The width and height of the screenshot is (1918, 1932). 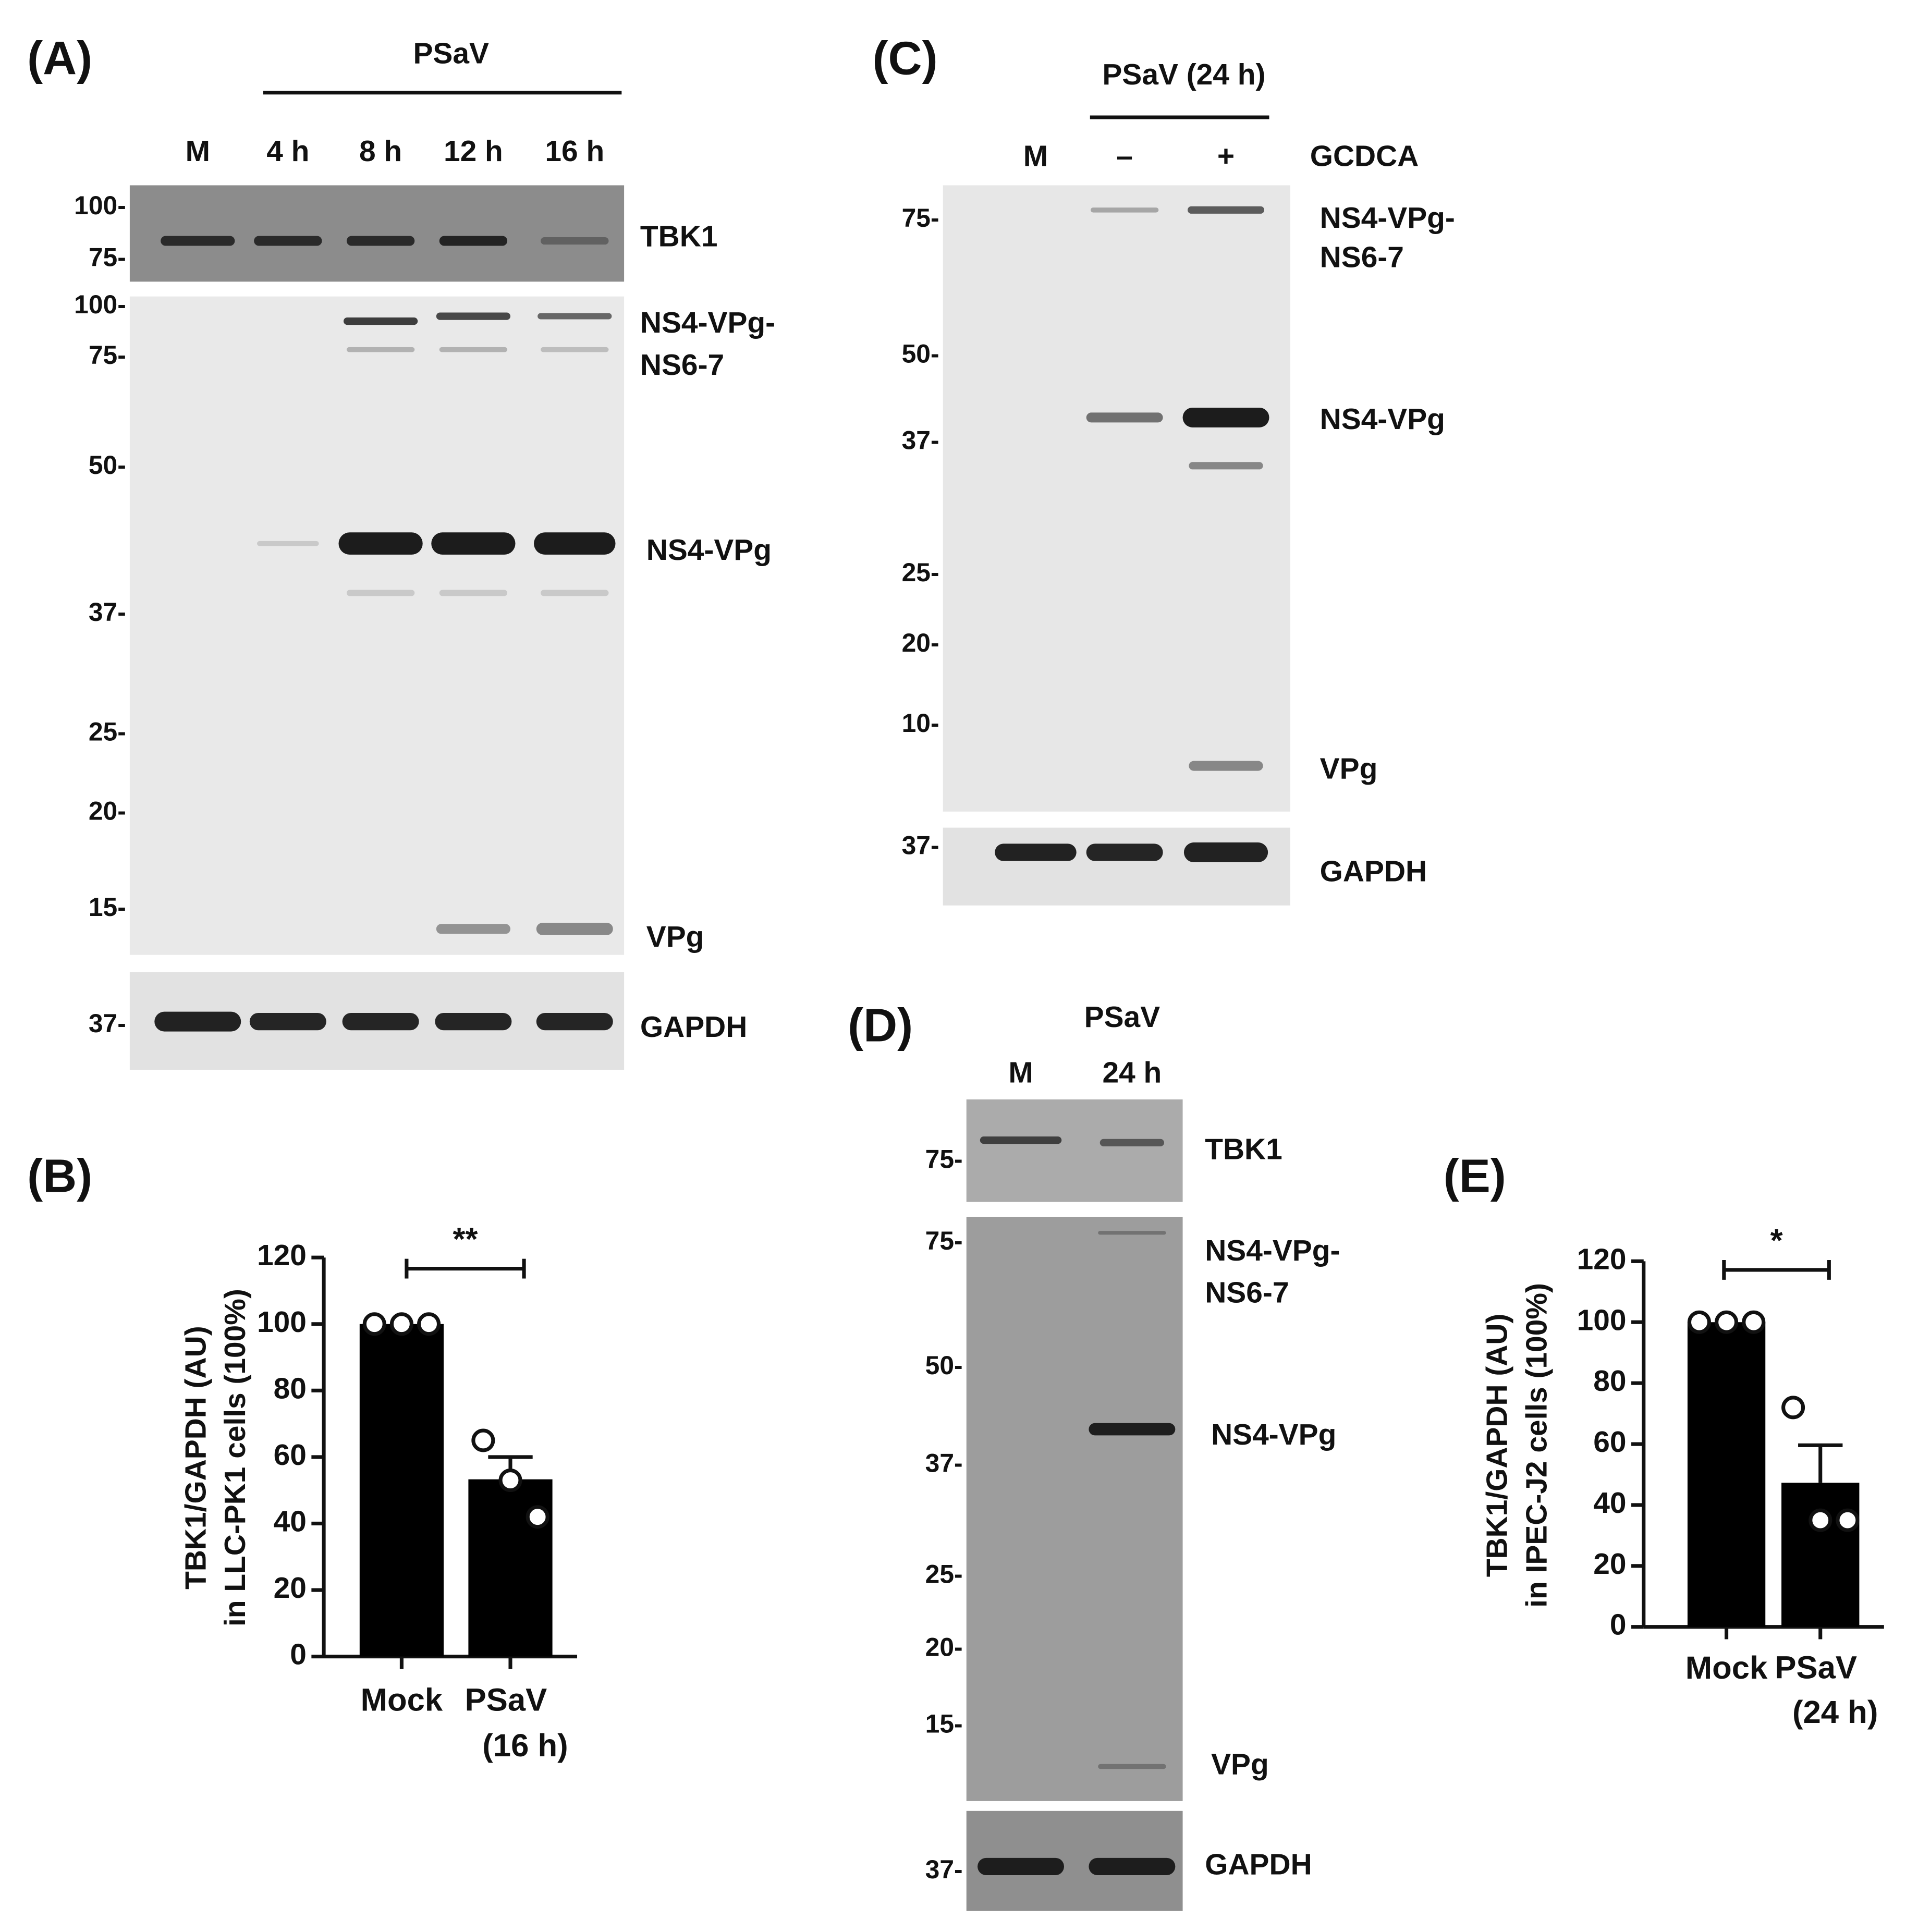 What do you see at coordinates (59, 58) in the screenshot?
I see `panel-label: (A)` at bounding box center [59, 58].